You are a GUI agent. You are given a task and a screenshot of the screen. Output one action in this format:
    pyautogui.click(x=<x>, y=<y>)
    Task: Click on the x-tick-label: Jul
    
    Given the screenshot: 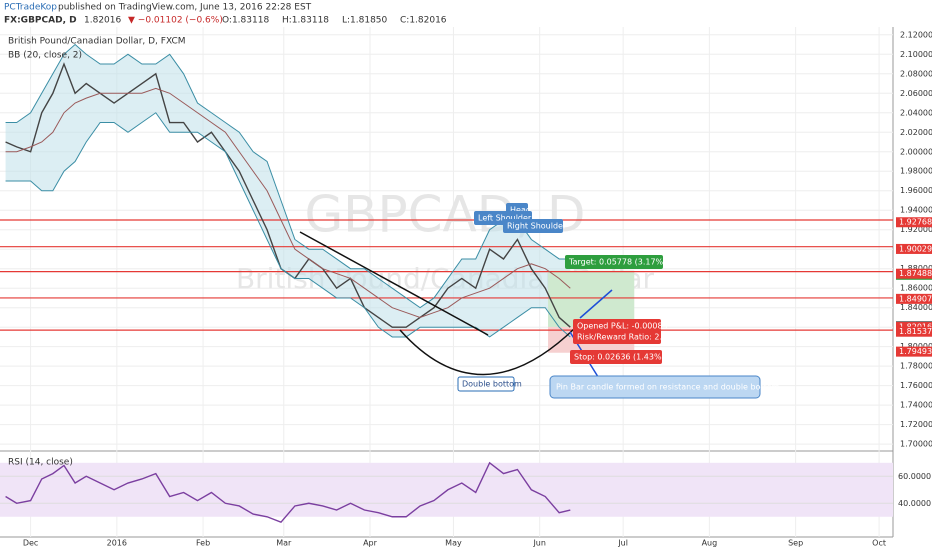 What is the action you would take?
    pyautogui.click(x=622, y=543)
    